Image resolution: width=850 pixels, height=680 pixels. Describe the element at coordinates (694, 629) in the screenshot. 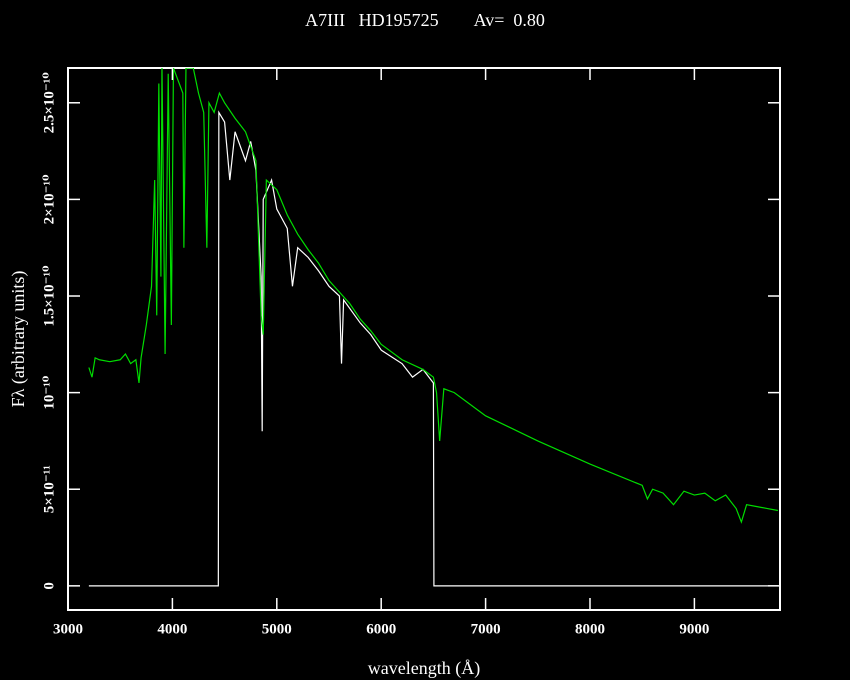

I see `x-tick-label: 9000` at that location.